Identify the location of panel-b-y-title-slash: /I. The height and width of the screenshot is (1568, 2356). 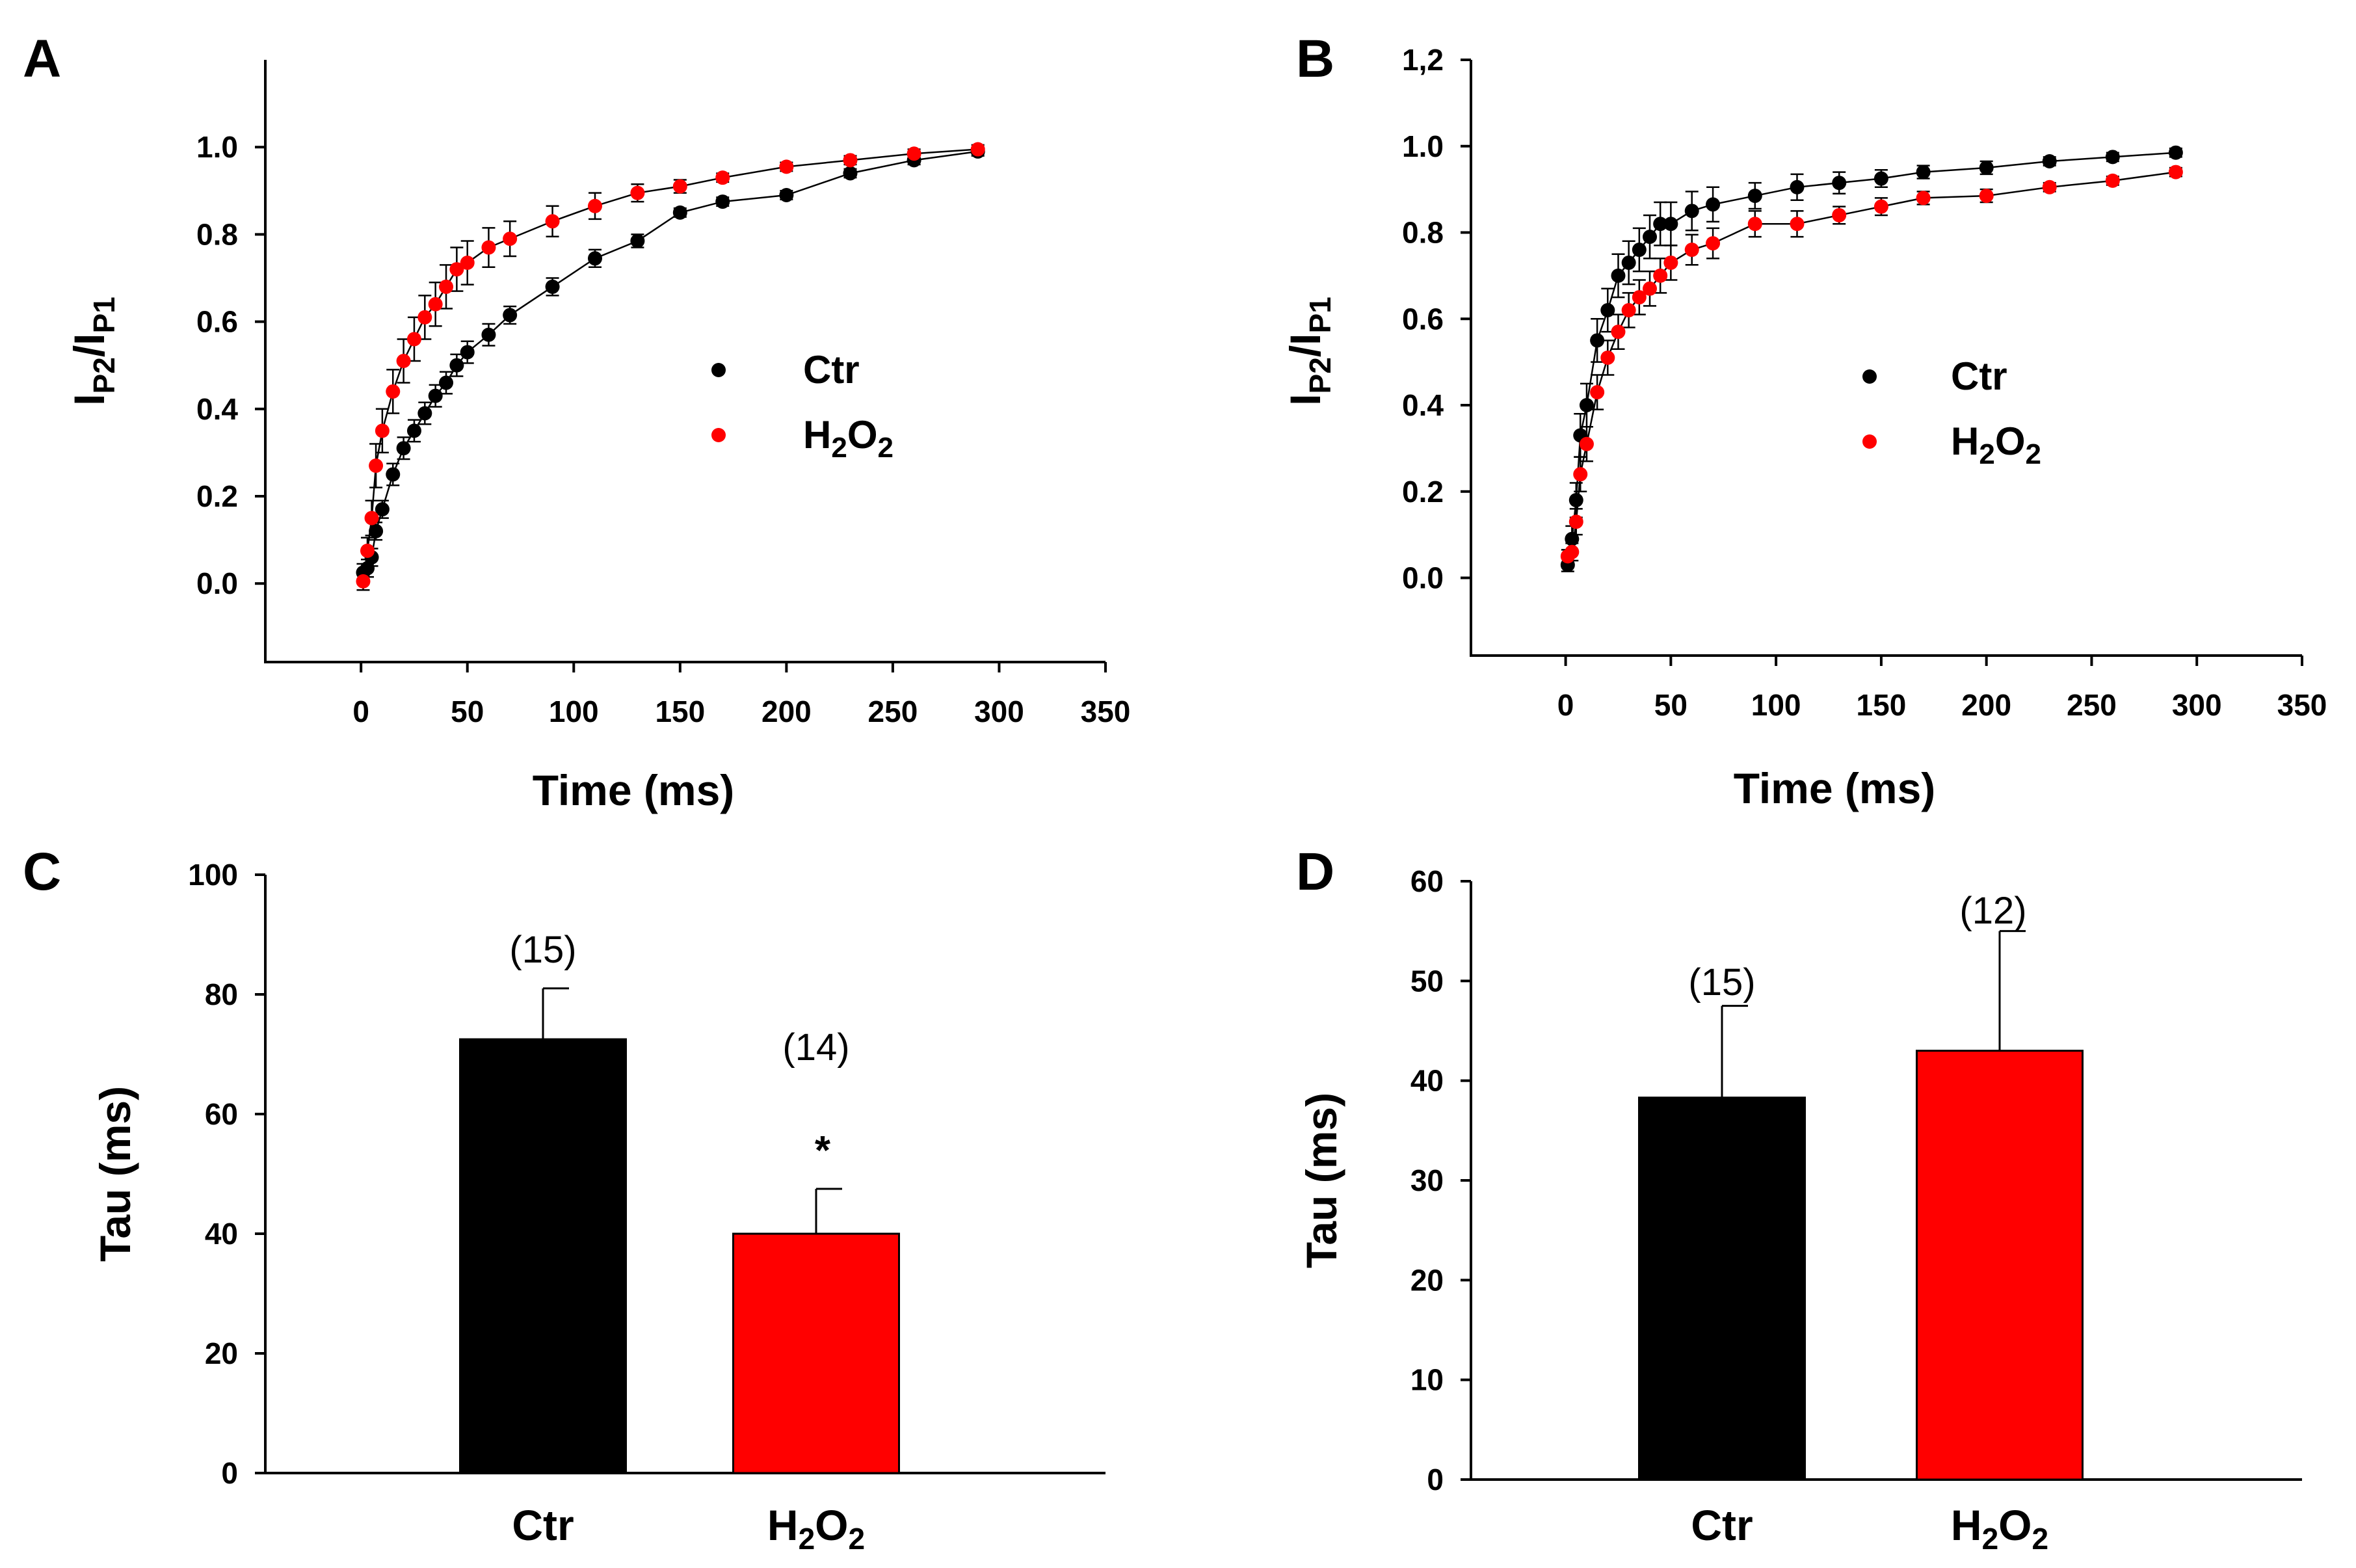
(1305, 345).